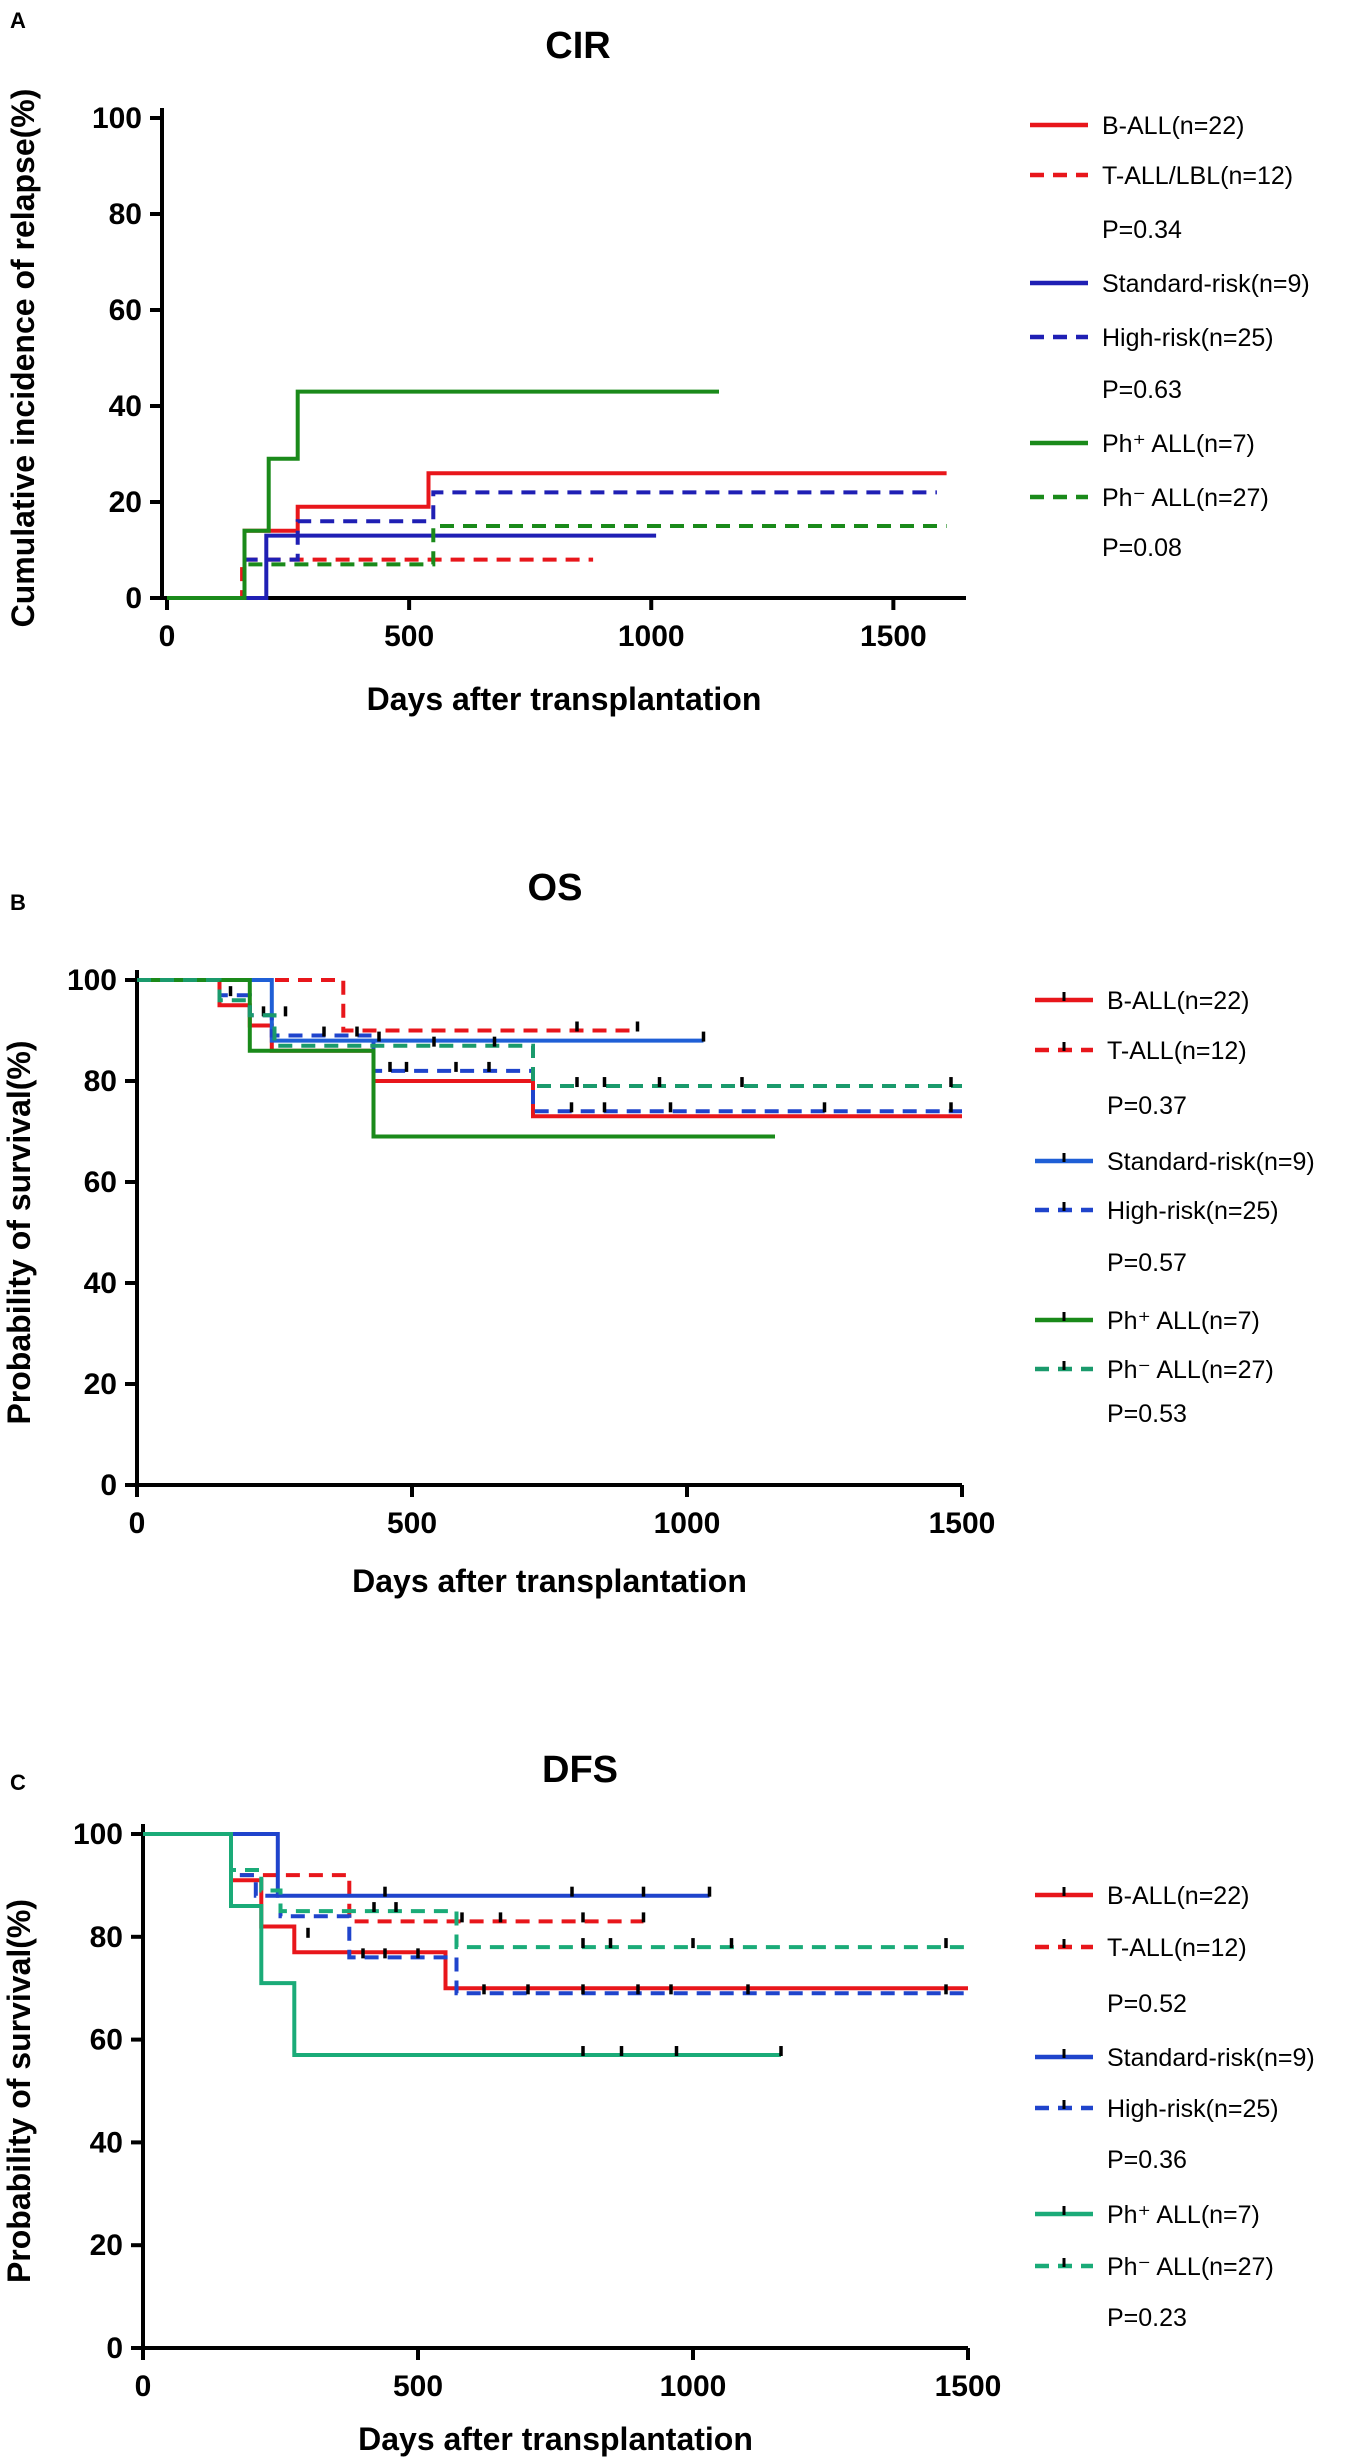 This screenshot has height=2462, width=1350. What do you see at coordinates (18, 1782) in the screenshot?
I see `panel-letter: C` at bounding box center [18, 1782].